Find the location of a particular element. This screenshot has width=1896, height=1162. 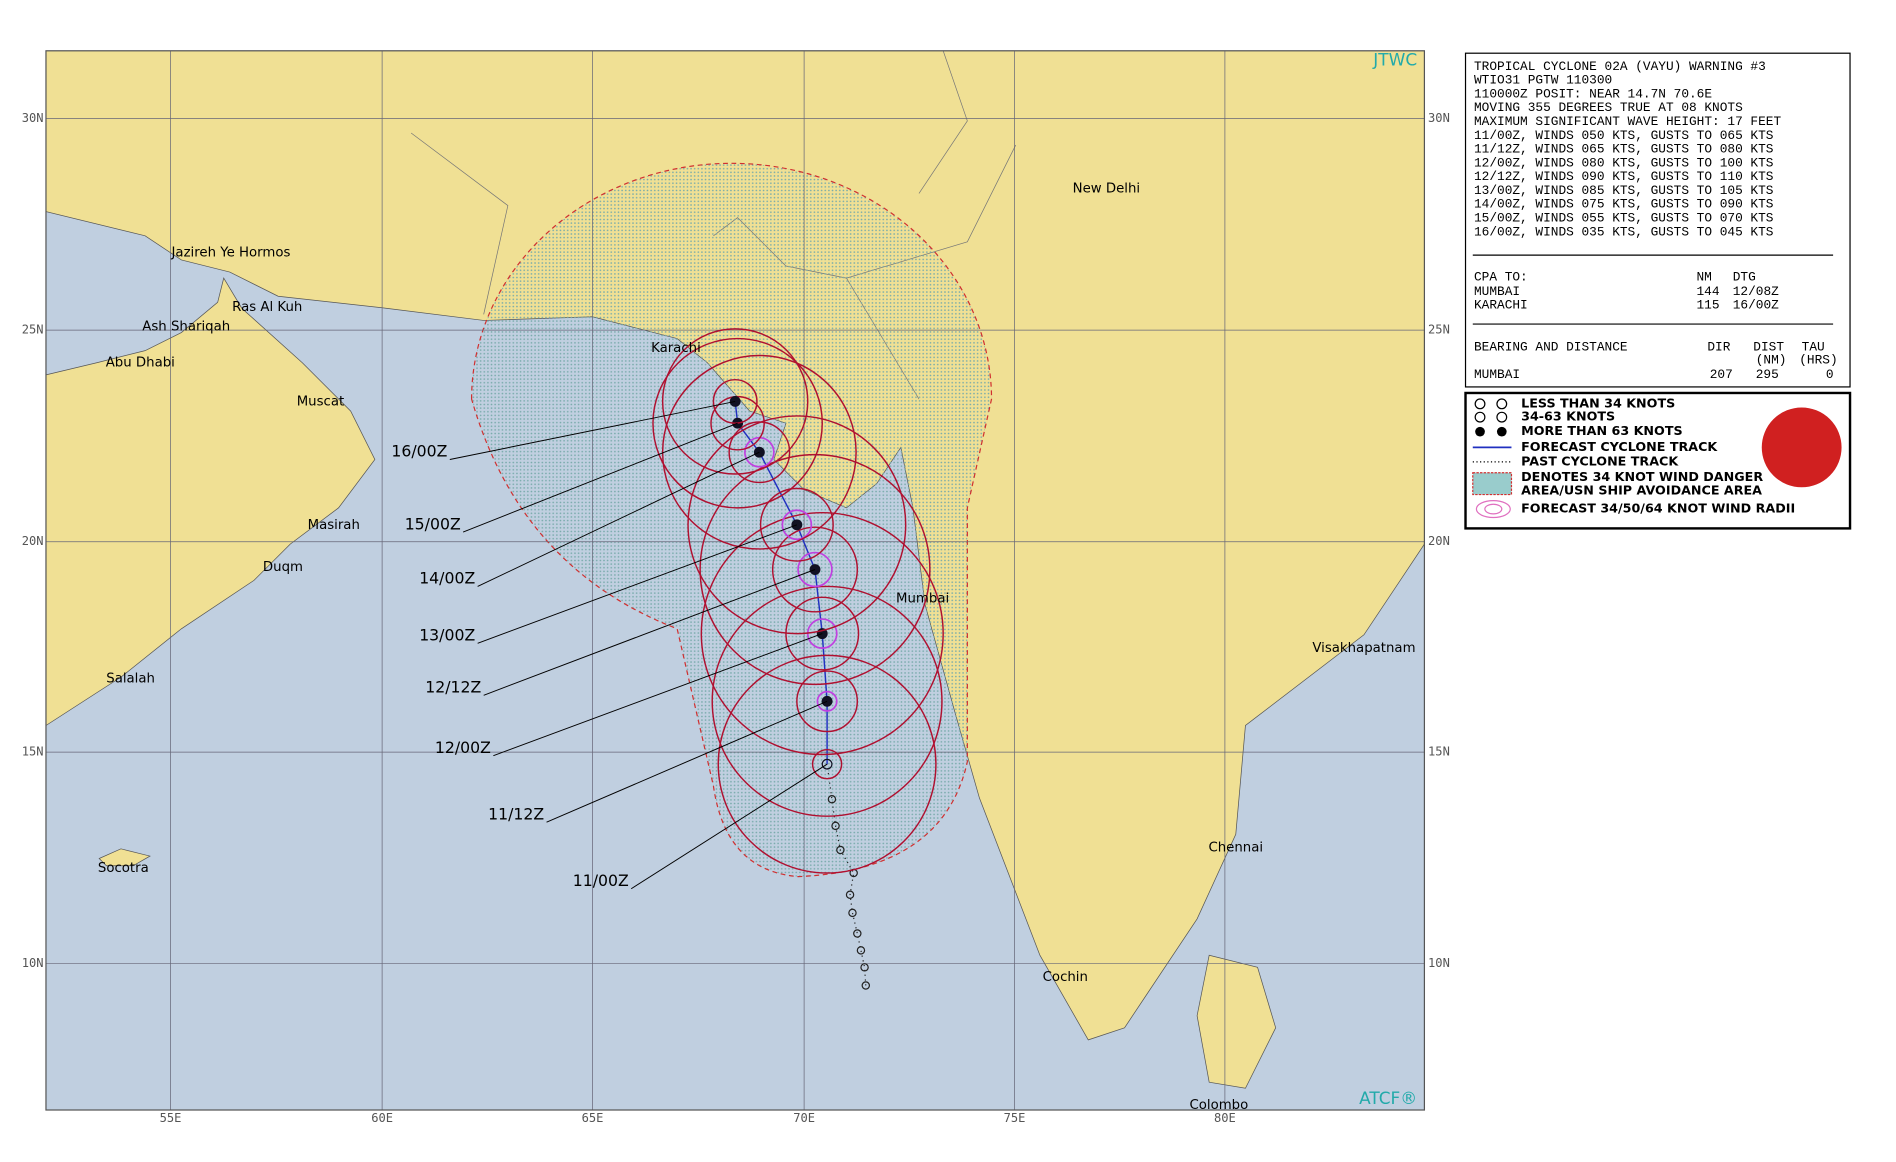

place-label: Jazireh Ye Hormos is located at coordinates (231, 253).